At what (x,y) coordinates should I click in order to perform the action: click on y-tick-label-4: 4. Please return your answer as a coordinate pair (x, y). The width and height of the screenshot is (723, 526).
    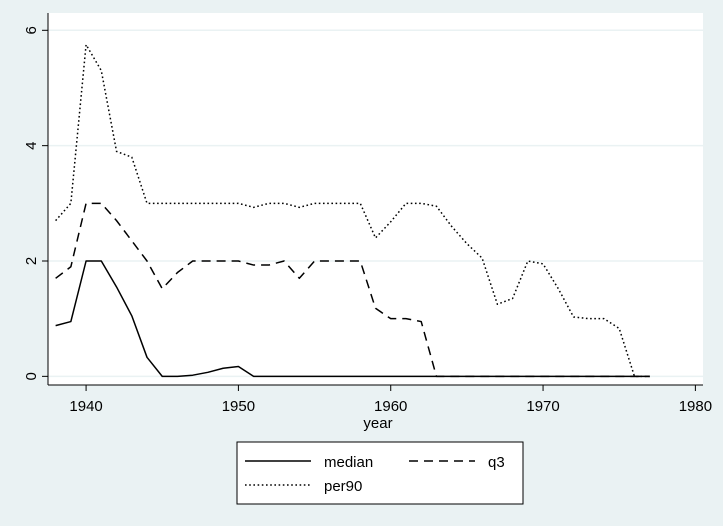
    Looking at the image, I should click on (31, 145).